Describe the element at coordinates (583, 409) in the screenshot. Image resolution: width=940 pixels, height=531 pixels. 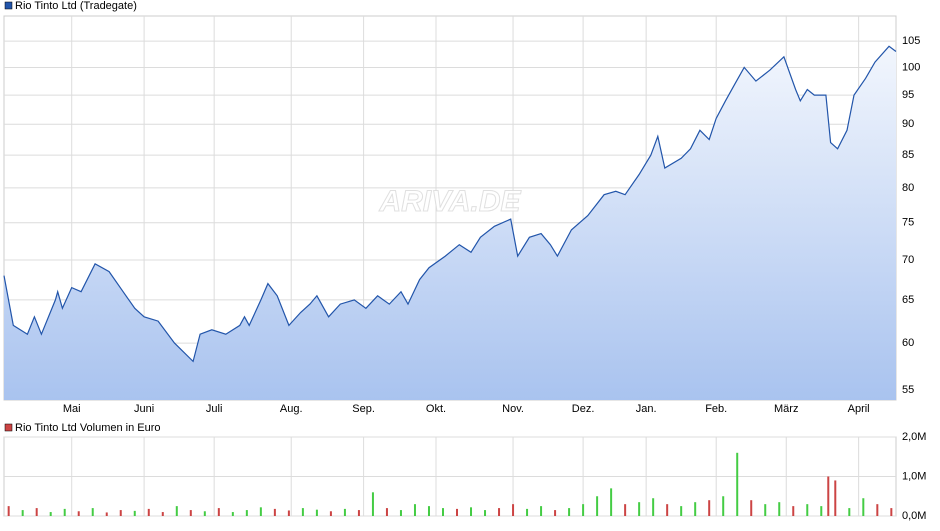
I see `x-tick-label: Dez.` at that location.